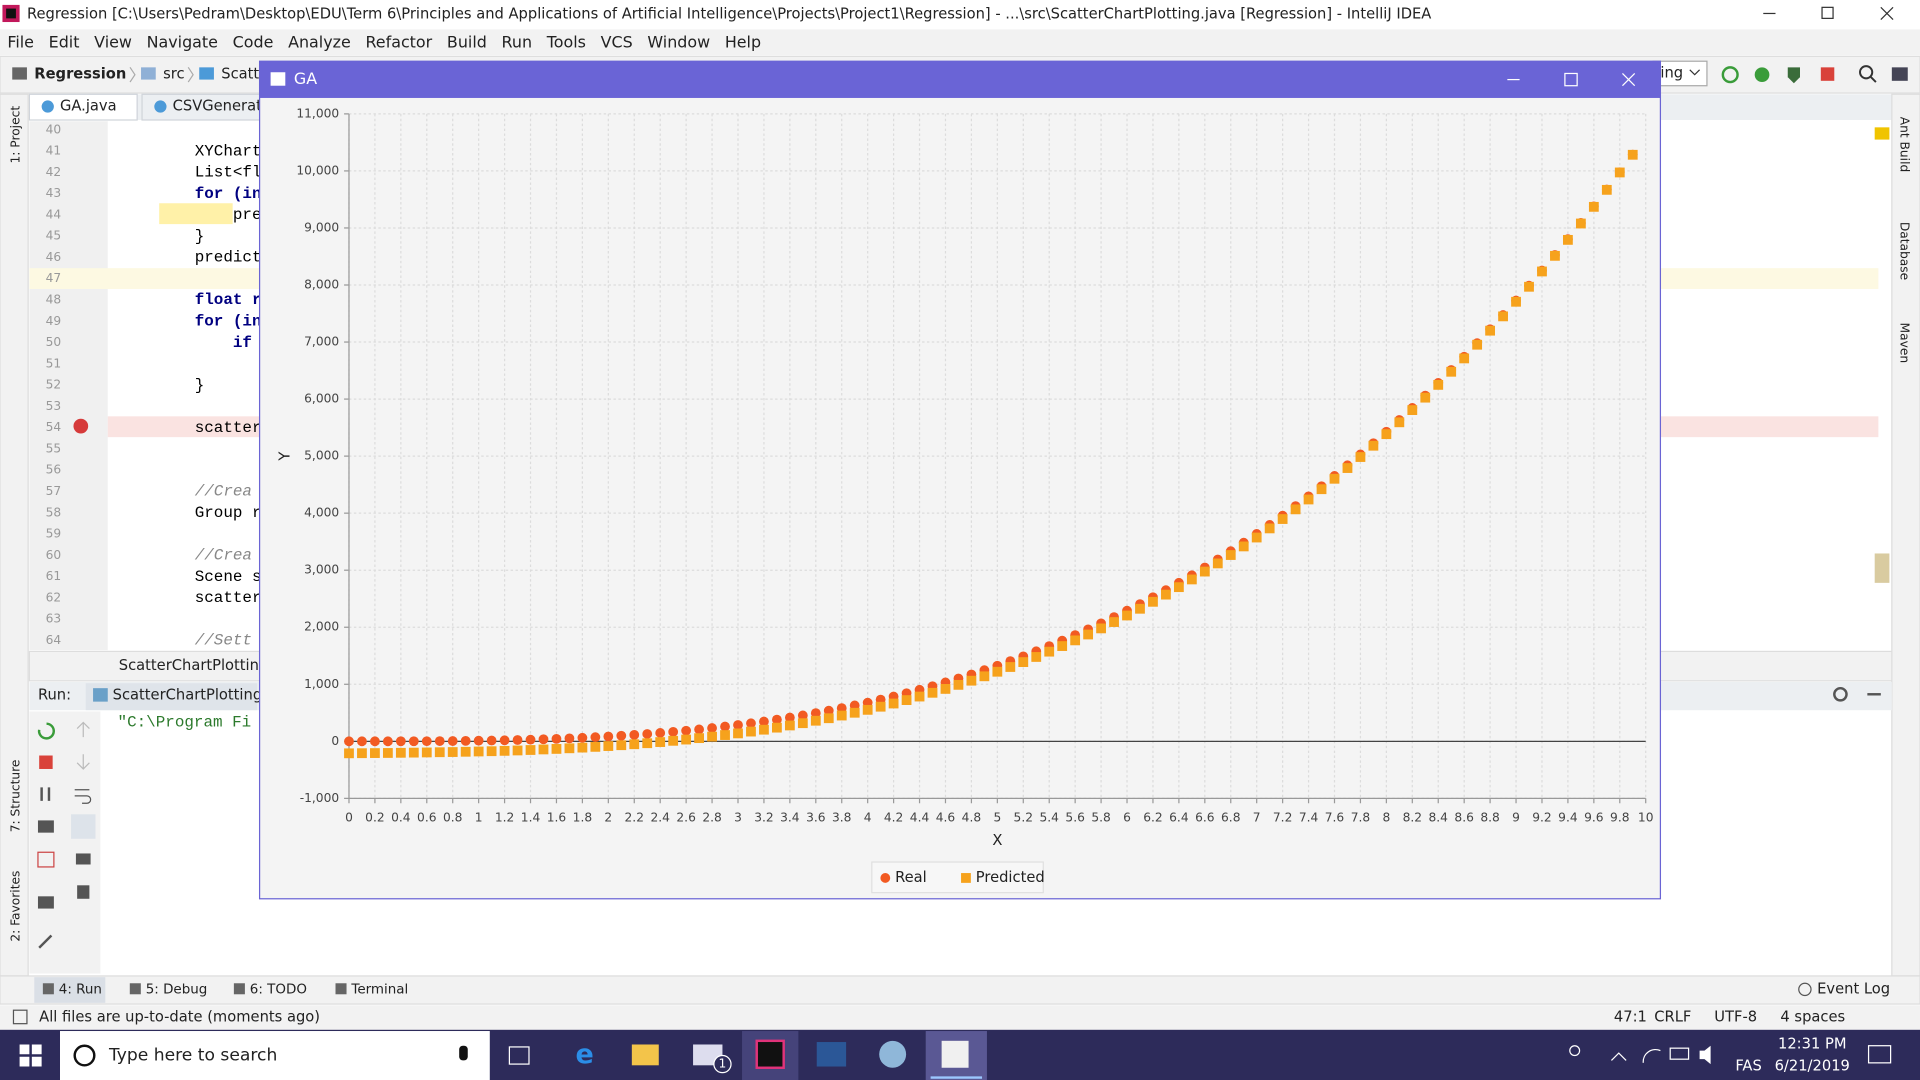 The width and height of the screenshot is (1920, 1080). What do you see at coordinates (83, 796) in the screenshot?
I see `wrap-button` at bounding box center [83, 796].